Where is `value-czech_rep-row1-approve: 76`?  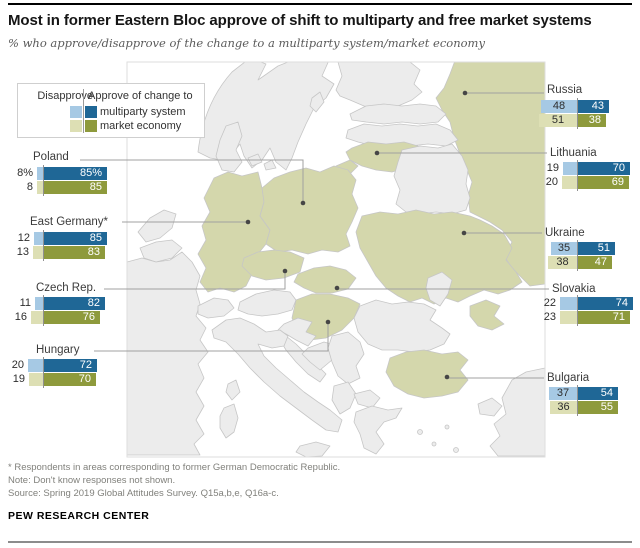 value-czech_rep-row1-approve: 76 is located at coordinates (88, 317).